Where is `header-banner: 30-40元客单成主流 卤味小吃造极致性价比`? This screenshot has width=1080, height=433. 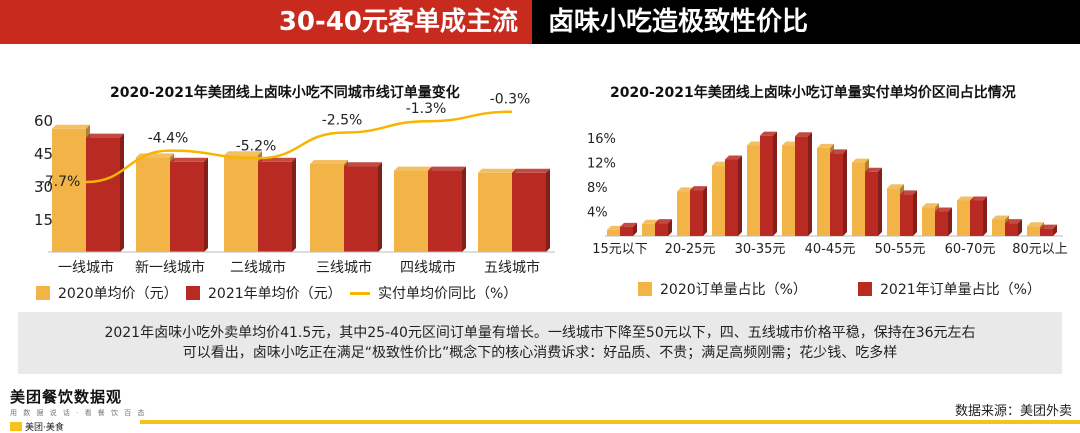
header-banner: 30-40元客单成主流 卤味小吃造极致性价比 is located at coordinates (540, 22).